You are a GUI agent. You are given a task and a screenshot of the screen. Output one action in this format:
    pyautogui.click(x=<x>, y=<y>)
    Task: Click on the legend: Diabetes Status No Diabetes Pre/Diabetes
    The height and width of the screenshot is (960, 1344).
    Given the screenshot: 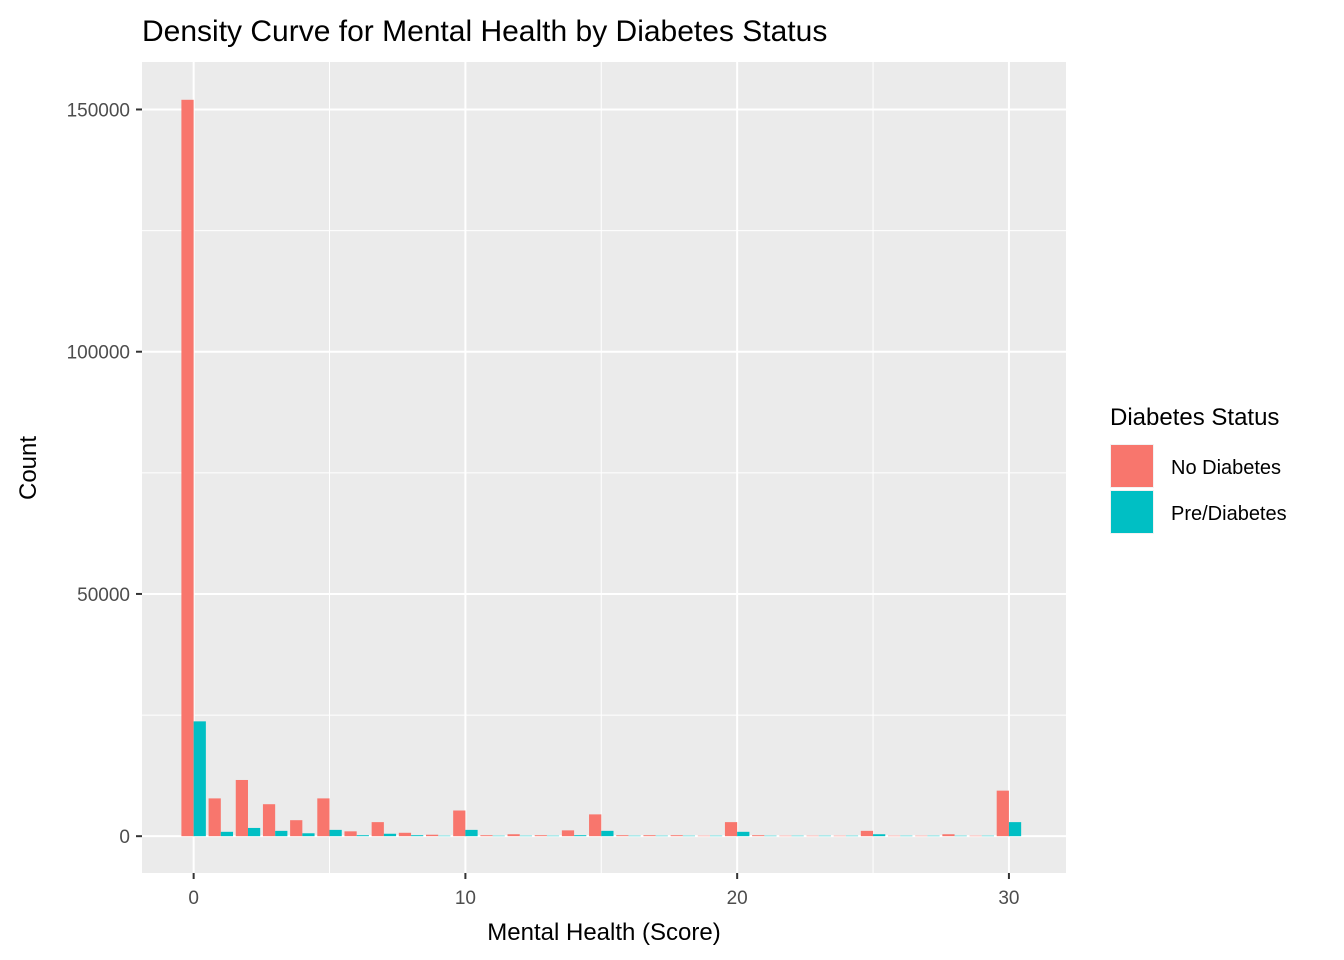 What is the action you would take?
    pyautogui.click(x=1198, y=469)
    